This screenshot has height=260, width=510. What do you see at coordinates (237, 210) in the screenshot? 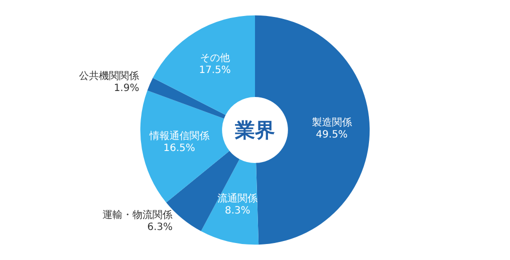
I see `data-label: 8.3%` at bounding box center [237, 210].